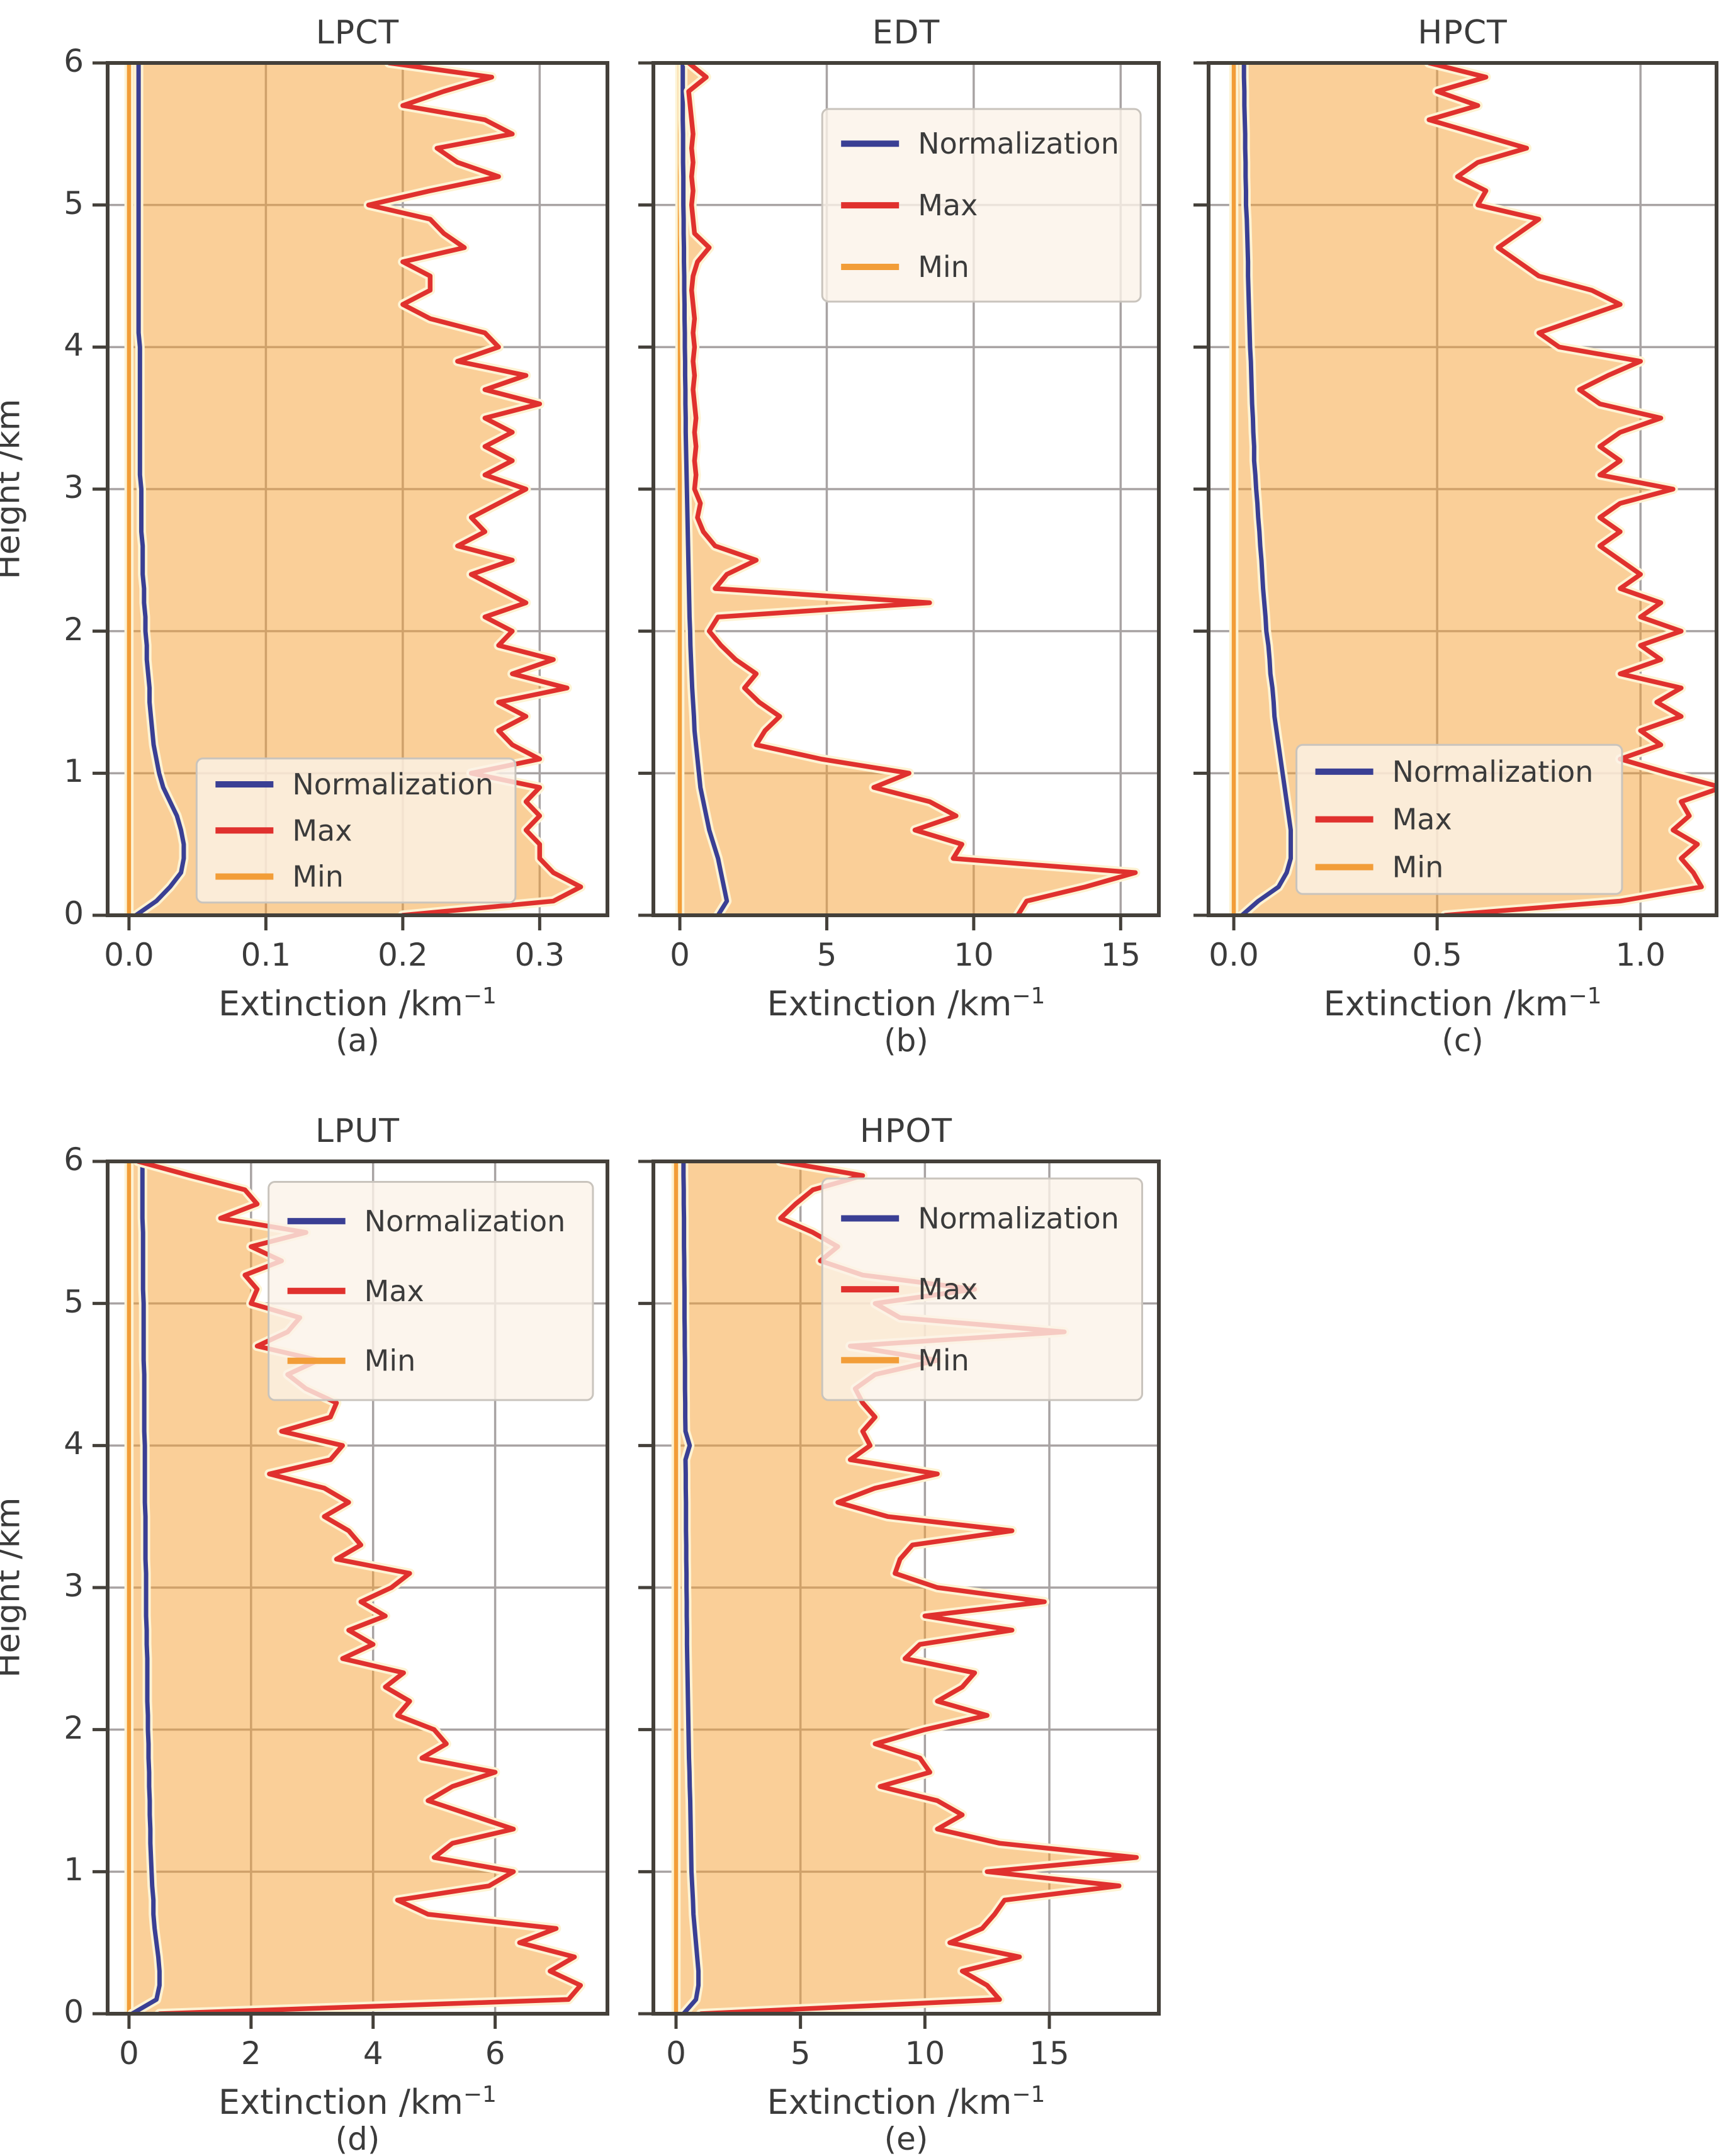  Describe the element at coordinates (373, 2053) in the screenshot. I see `x-tick-label: 4` at that location.